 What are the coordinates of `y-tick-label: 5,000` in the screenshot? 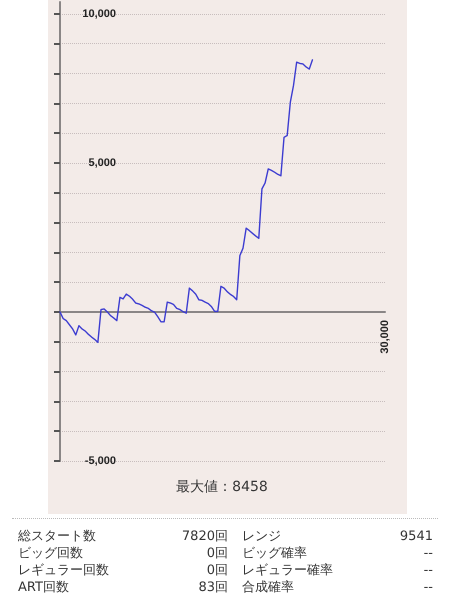 It's located at (102, 162).